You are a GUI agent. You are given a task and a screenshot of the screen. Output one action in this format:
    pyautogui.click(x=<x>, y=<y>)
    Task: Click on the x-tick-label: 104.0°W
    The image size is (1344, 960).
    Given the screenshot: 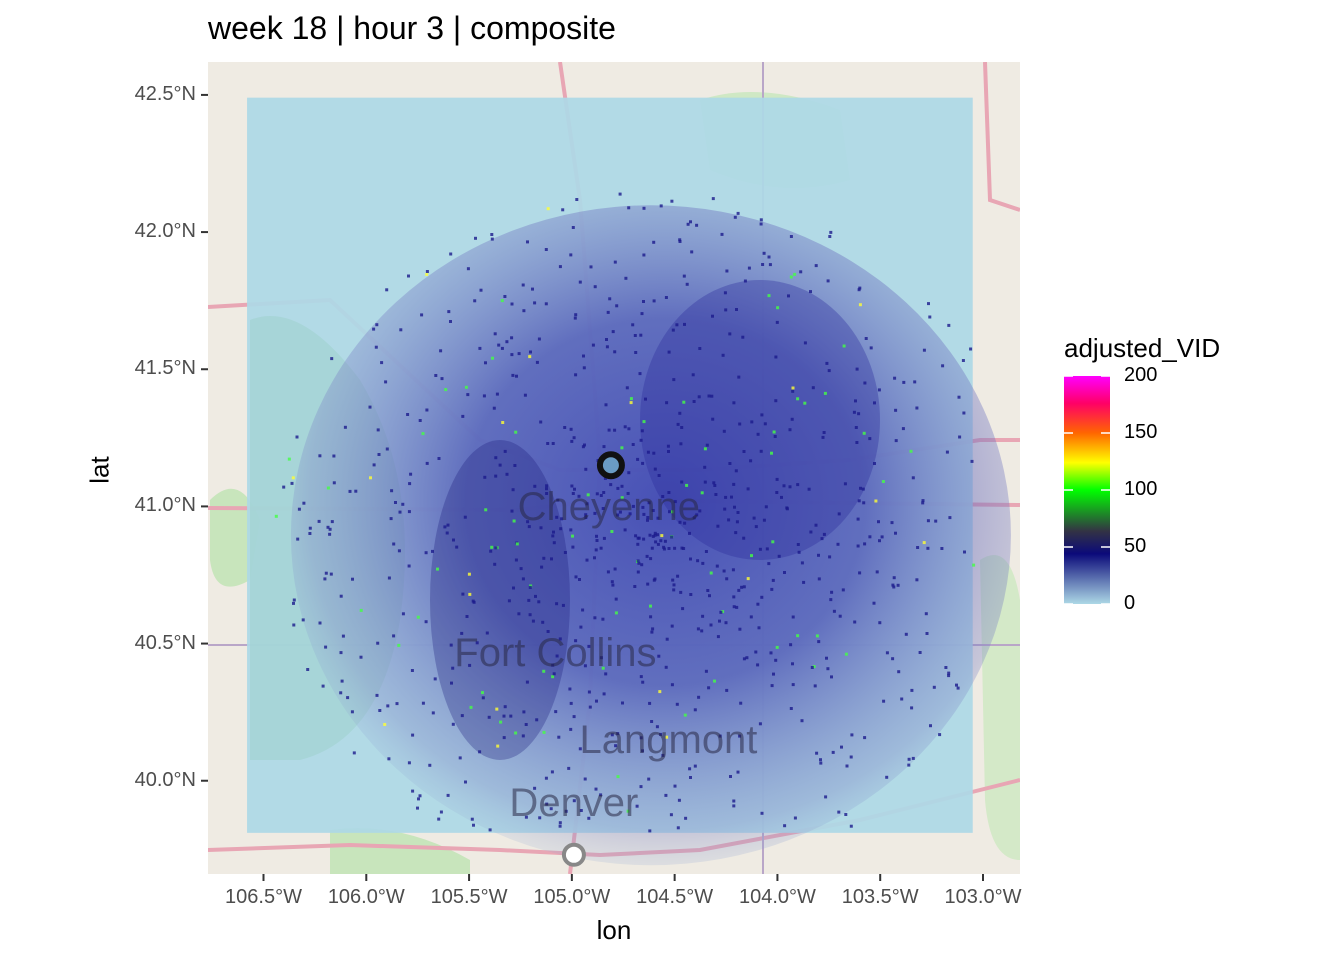 What is the action you would take?
    pyautogui.click(x=777, y=897)
    